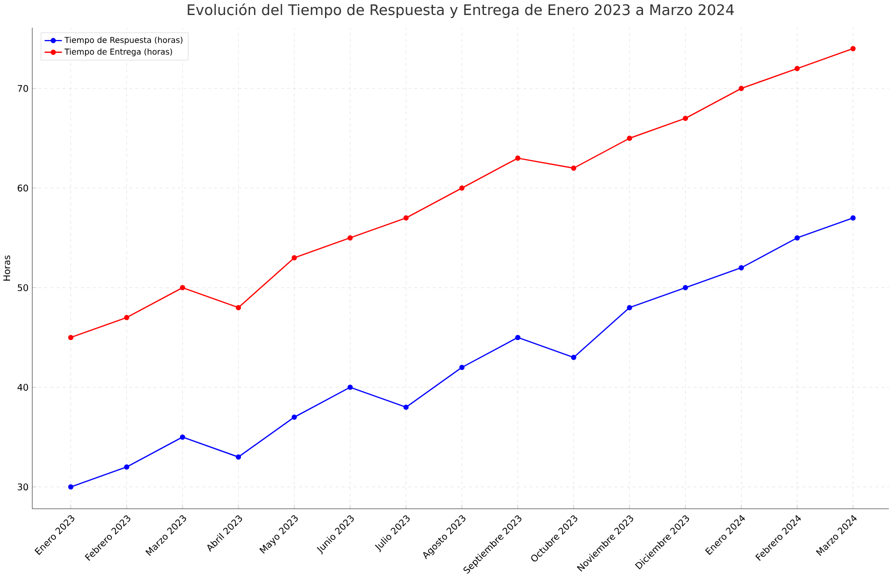 Image resolution: width=889 pixels, height=580 pixels. What do you see at coordinates (461, 10) in the screenshot?
I see `chart-title: Evolución del Tiempo de Respuesta y Entrega de Enero 2023 a Marzo 2024` at bounding box center [461, 10].